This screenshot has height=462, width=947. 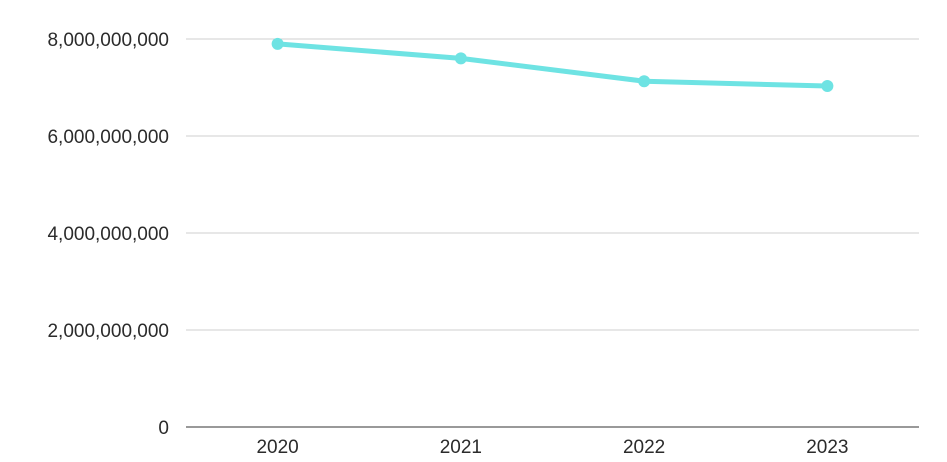 What do you see at coordinates (461, 447) in the screenshot?
I see `x-tick-label: 2021` at bounding box center [461, 447].